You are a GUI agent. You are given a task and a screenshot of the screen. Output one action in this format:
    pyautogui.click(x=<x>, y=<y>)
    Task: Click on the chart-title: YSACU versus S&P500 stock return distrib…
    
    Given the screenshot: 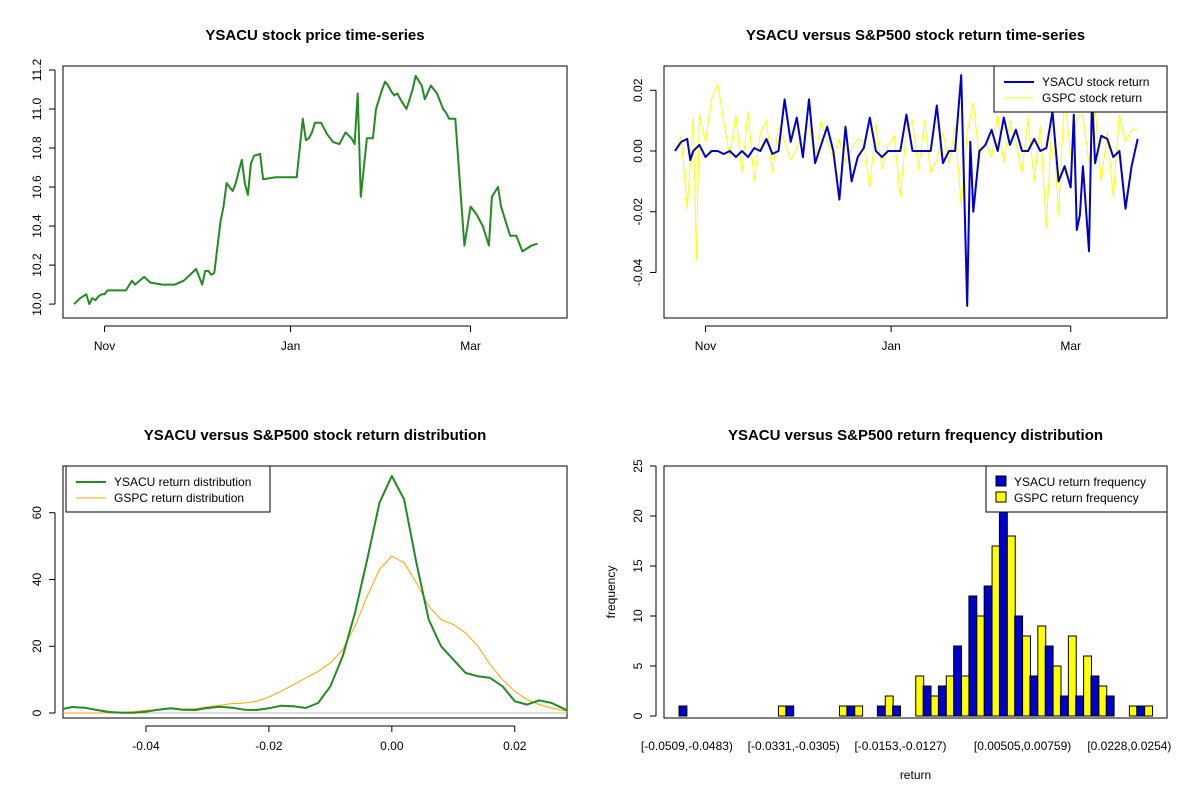 What is the action you would take?
    pyautogui.click(x=315, y=435)
    